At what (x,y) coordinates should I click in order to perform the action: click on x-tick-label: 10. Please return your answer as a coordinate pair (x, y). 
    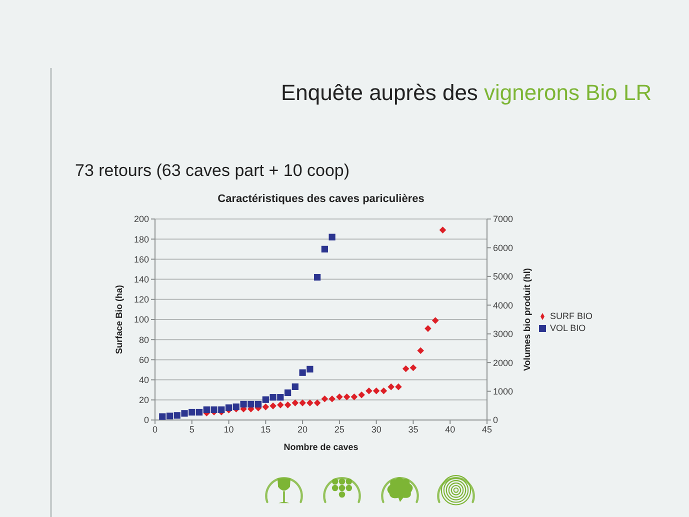
    Looking at the image, I should click on (229, 429).